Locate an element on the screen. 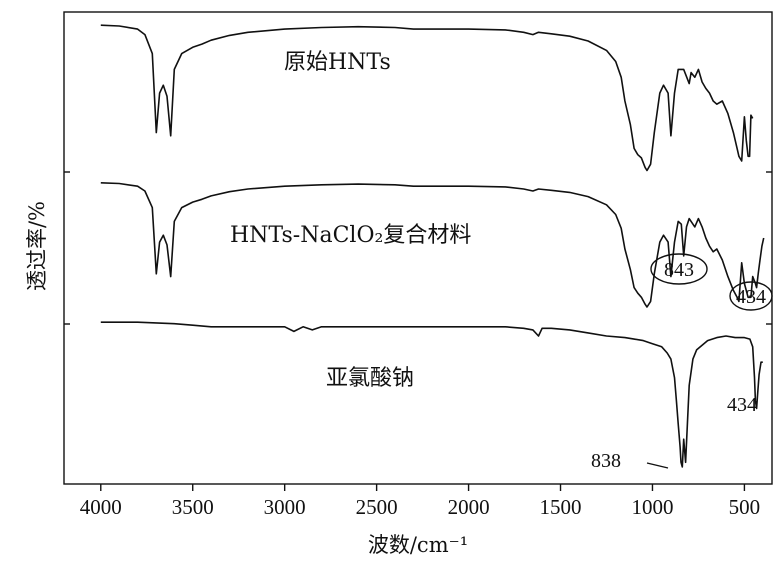  annotation-434-upper: 434 is located at coordinates (751, 296).